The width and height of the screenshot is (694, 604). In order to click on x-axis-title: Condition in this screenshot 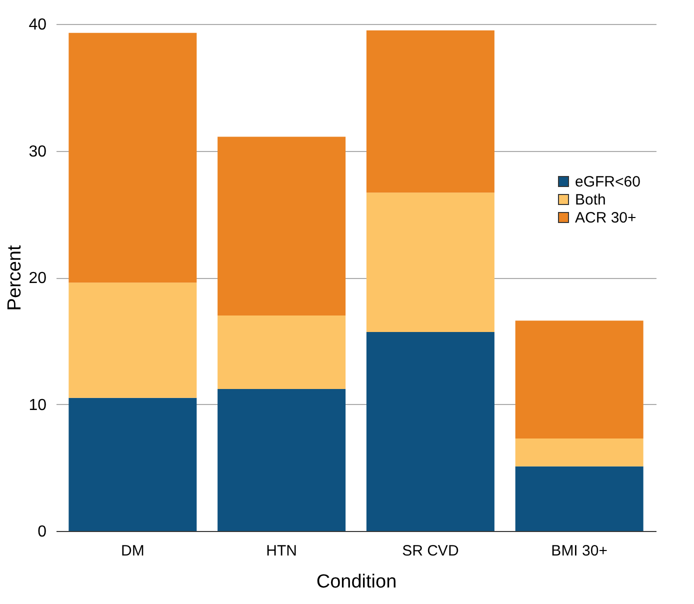, I will do `click(356, 582)`.